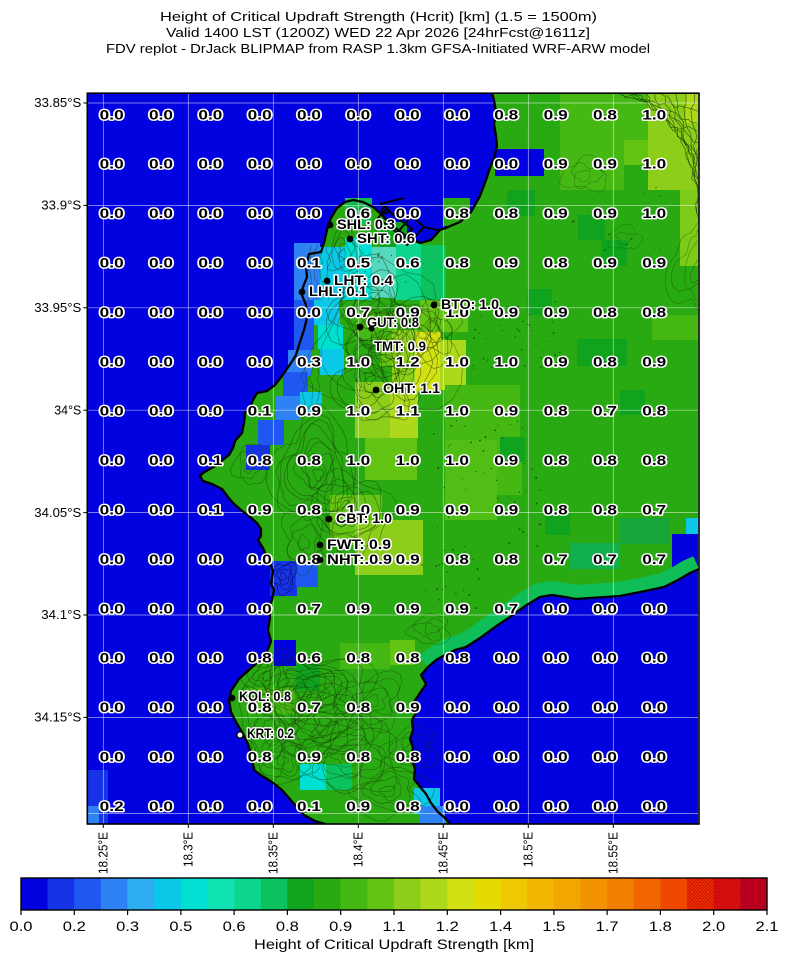 The width and height of the screenshot is (785, 962). What do you see at coordinates (57, 308) in the screenshot?
I see `svg-text: 33.95°S` at bounding box center [57, 308].